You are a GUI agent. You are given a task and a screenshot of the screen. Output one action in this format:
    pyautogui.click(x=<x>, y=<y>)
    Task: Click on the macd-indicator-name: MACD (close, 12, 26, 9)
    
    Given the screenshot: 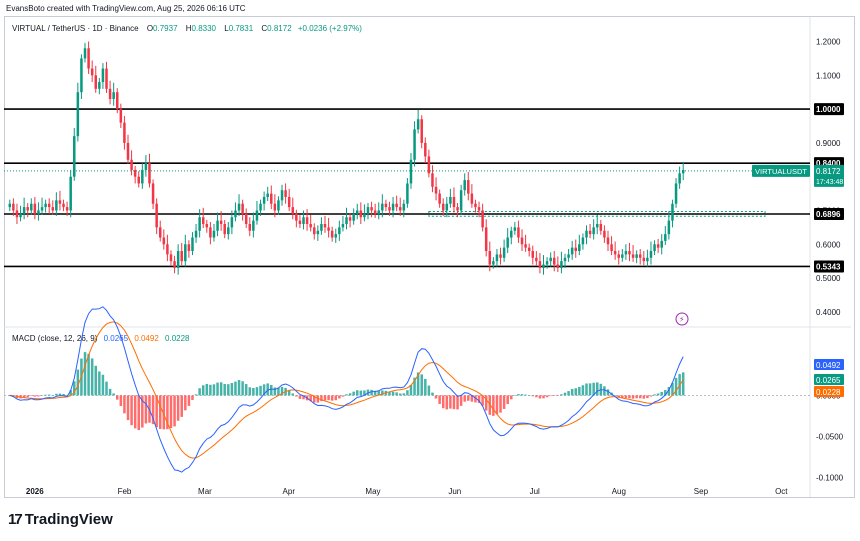 What is the action you would take?
    pyautogui.click(x=55, y=338)
    